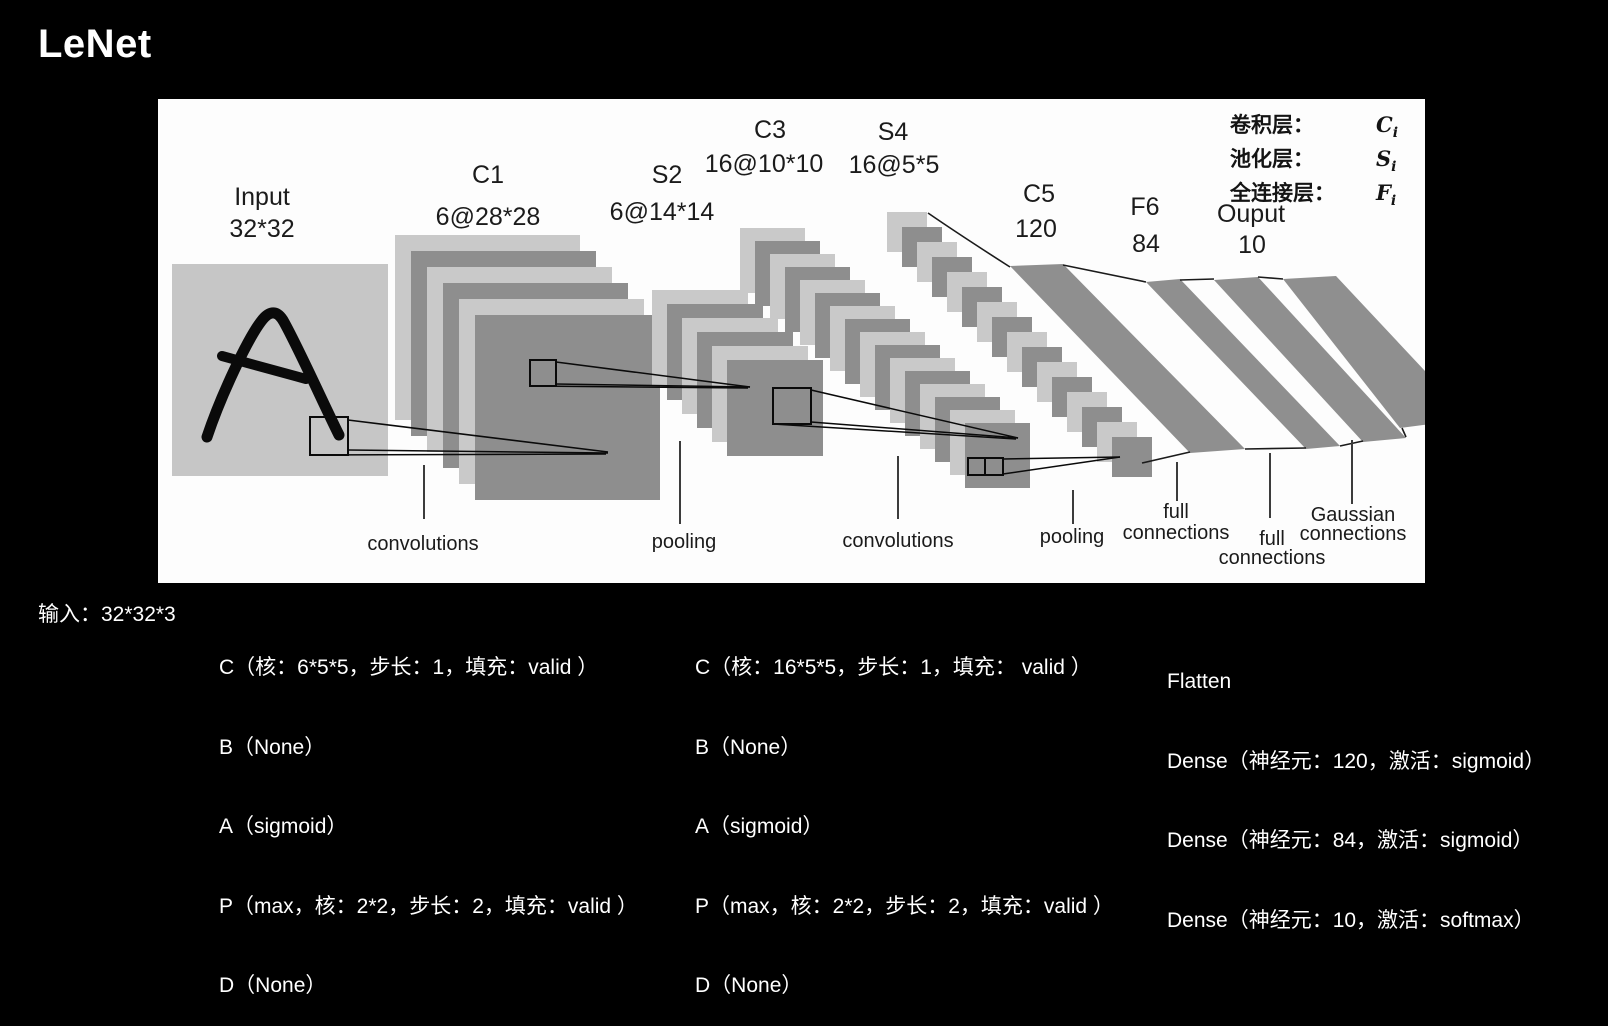 This screenshot has width=1608, height=1026. Describe the element at coordinates (1036, 229) in the screenshot. I see `layer-size-c5: 120` at that location.